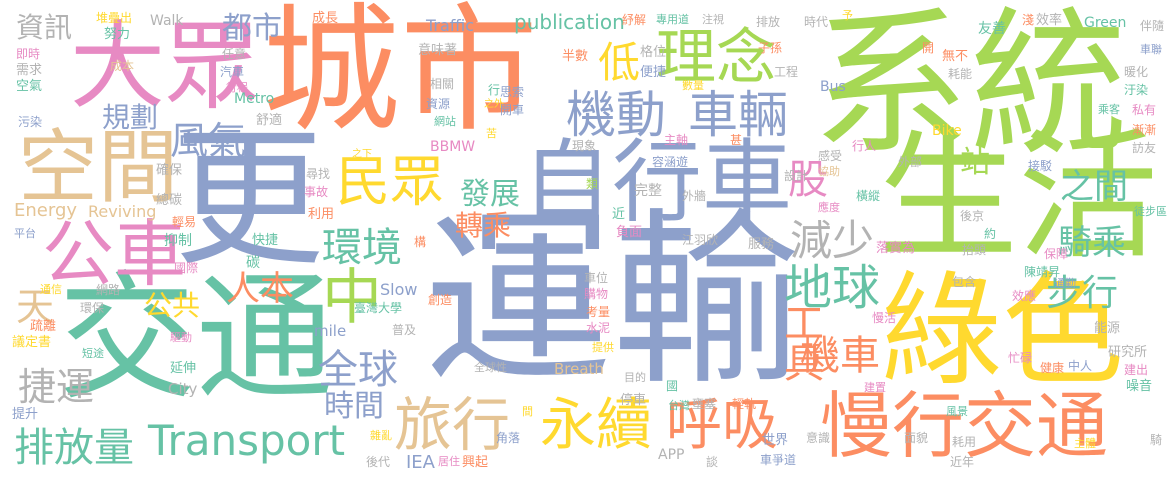  I want to click on word-xingren: 行人, so click(864, 146).